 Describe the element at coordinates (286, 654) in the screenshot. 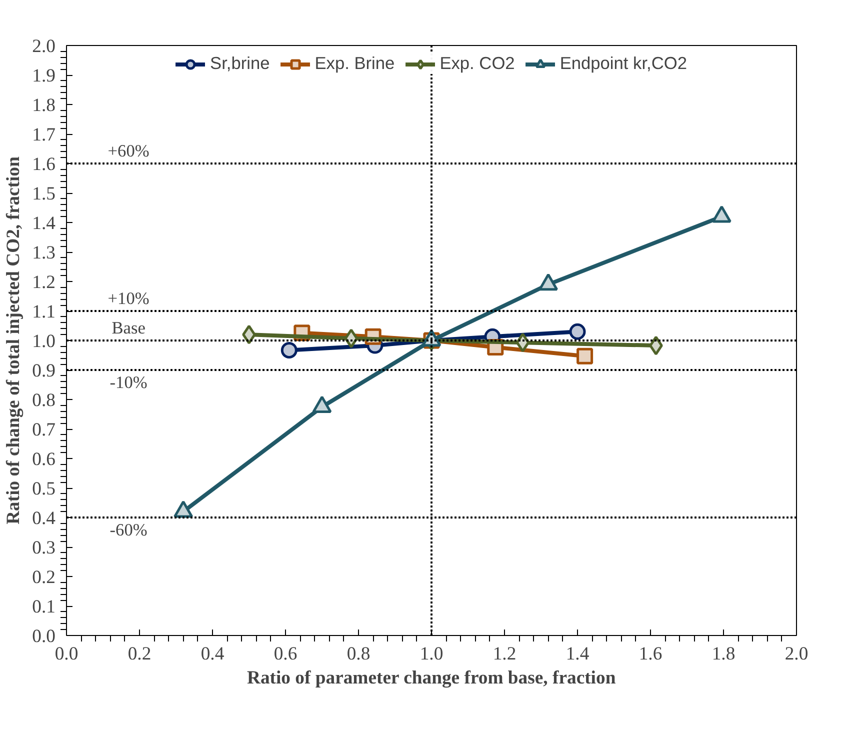

I see `x-tick-label: 0.6` at that location.